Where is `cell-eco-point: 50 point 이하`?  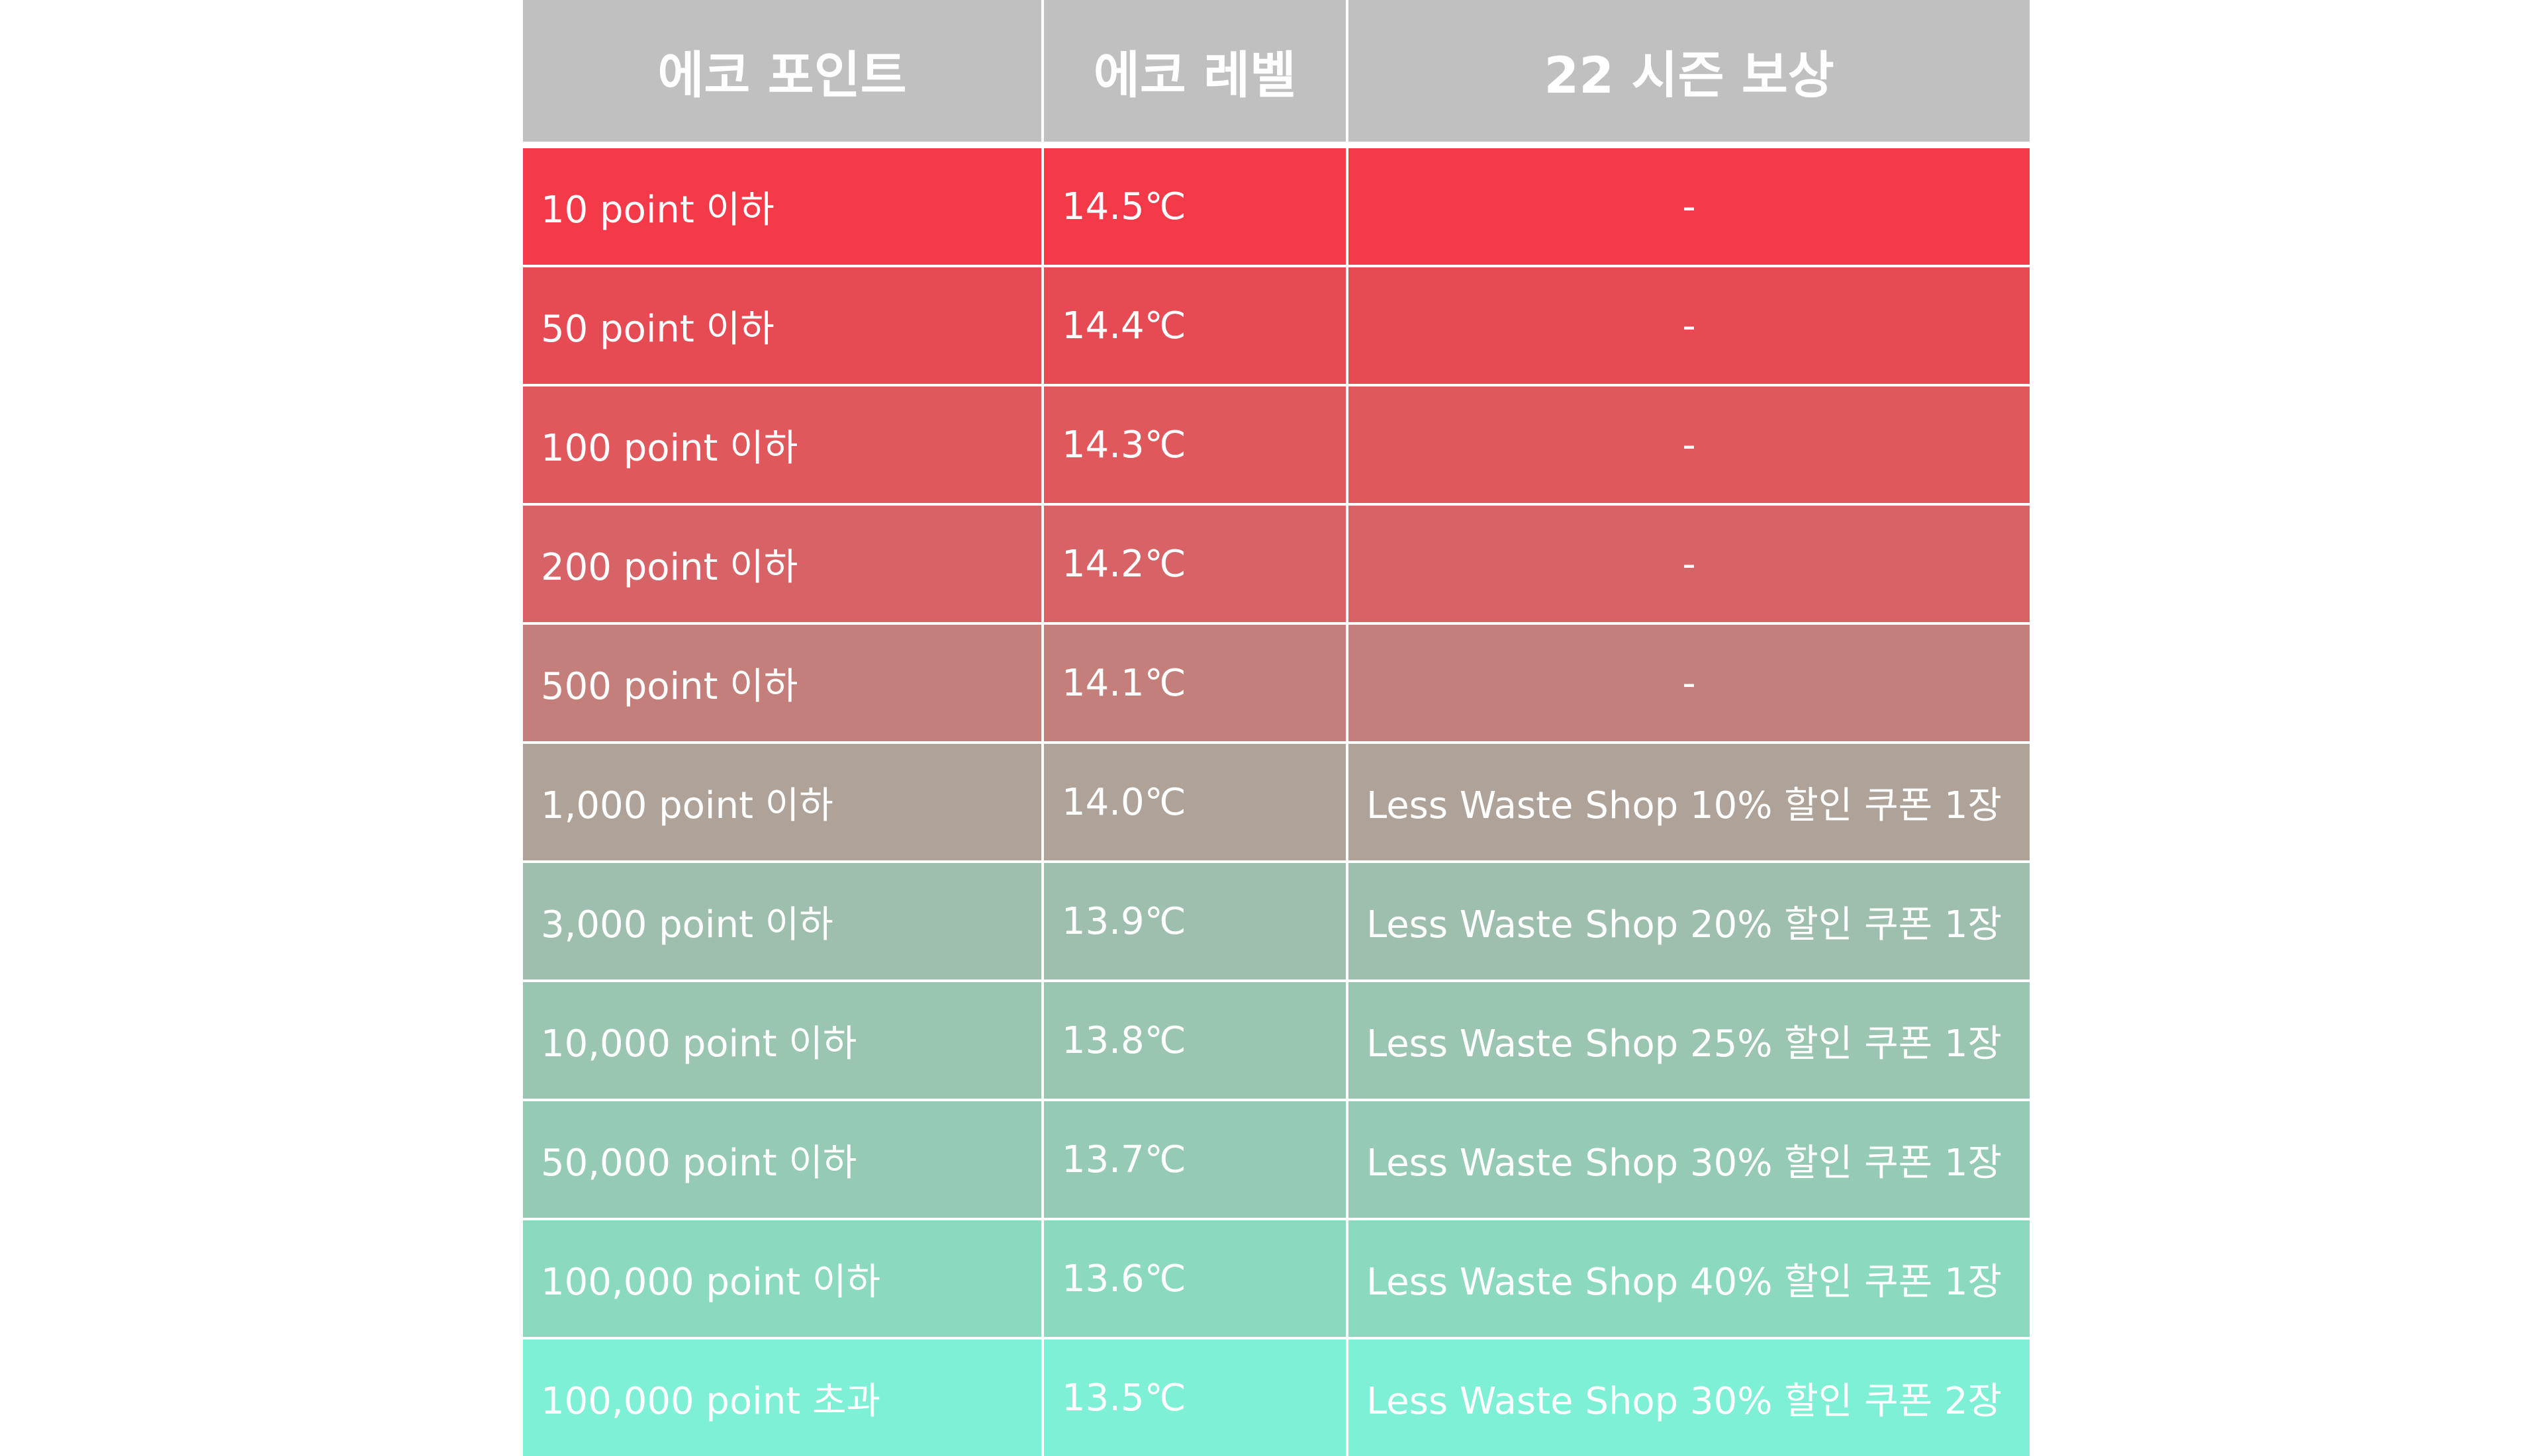 cell-eco-point: 50 point 이하 is located at coordinates (784, 326).